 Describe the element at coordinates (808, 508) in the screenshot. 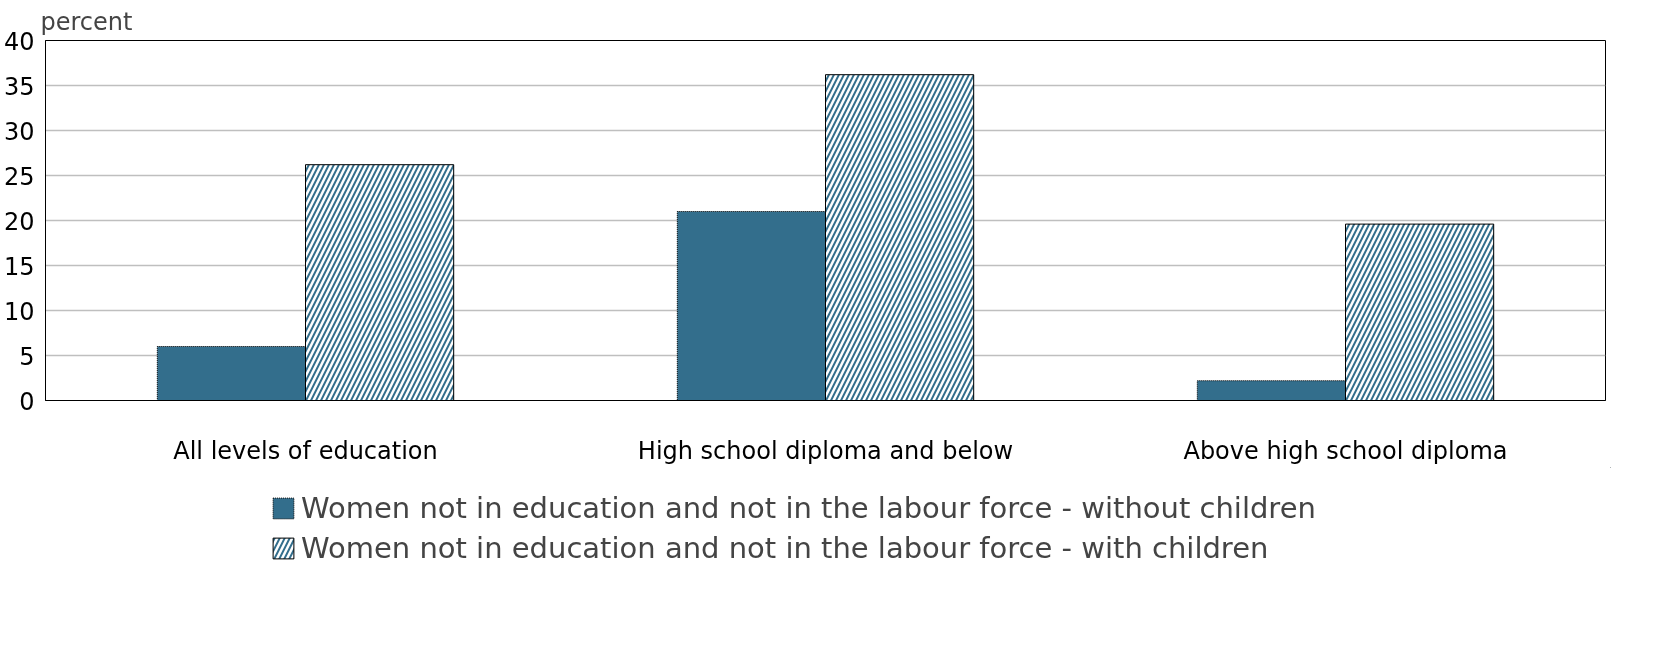

I see `legend-label: Women not in education and not in the labour force - without children` at that location.